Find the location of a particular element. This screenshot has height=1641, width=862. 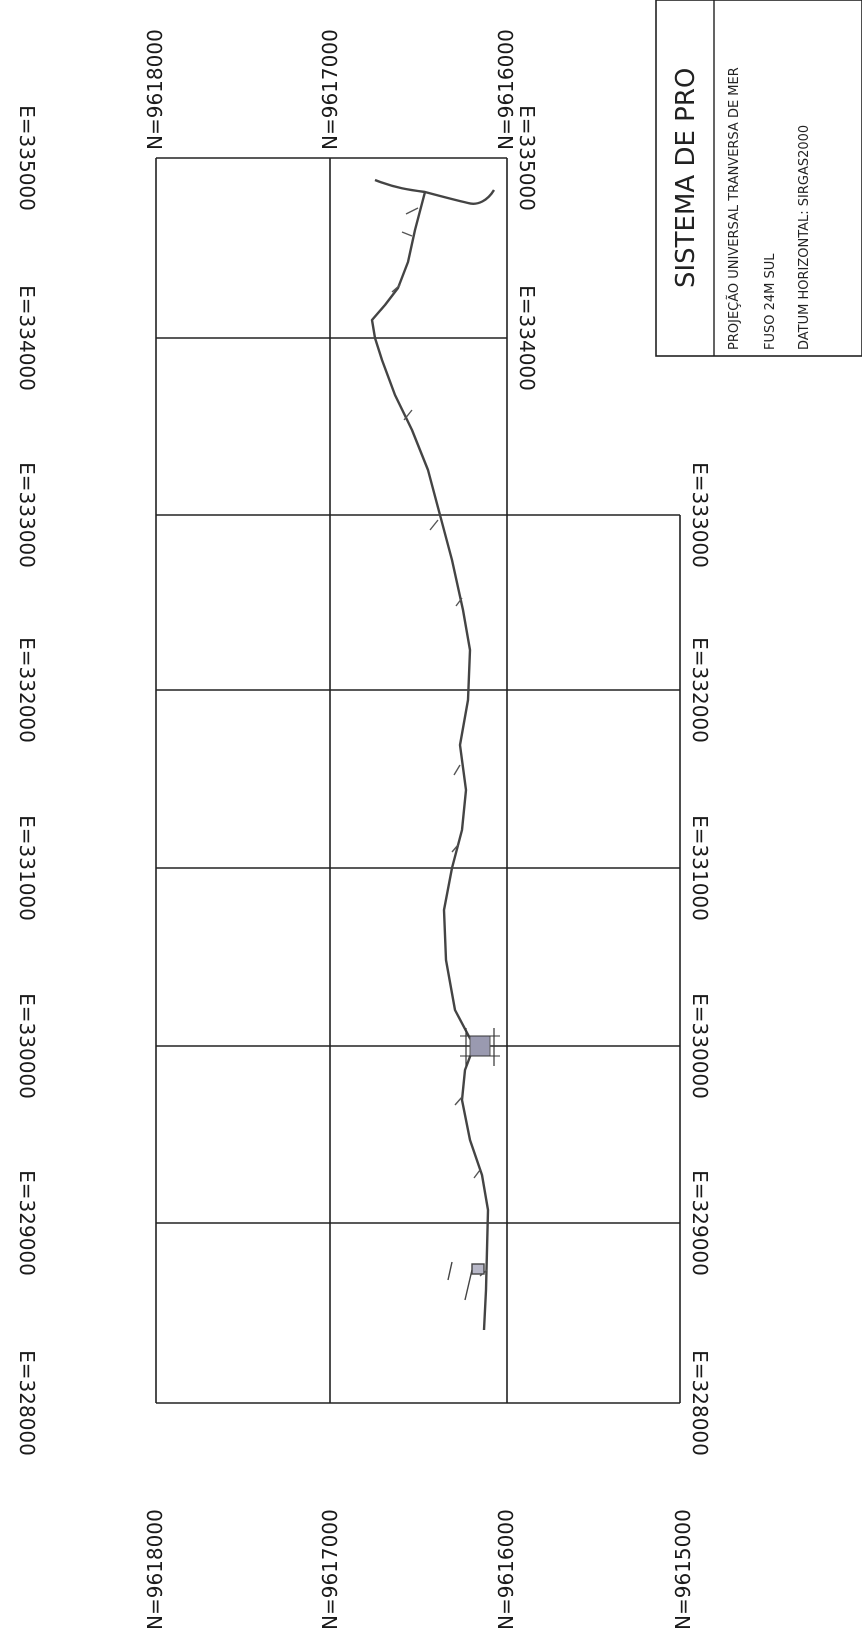

north-labels-bottom: N=9618000 N=9617000 N=9616000 N=9615000 is located at coordinates (419, 1569).